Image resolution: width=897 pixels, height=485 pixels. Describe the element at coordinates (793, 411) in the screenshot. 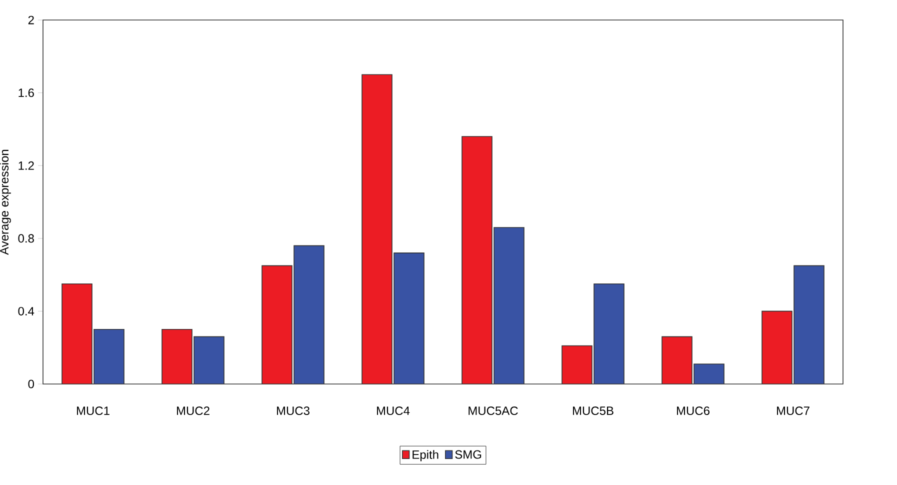

I see `x-tick-label: MUC7` at that location.